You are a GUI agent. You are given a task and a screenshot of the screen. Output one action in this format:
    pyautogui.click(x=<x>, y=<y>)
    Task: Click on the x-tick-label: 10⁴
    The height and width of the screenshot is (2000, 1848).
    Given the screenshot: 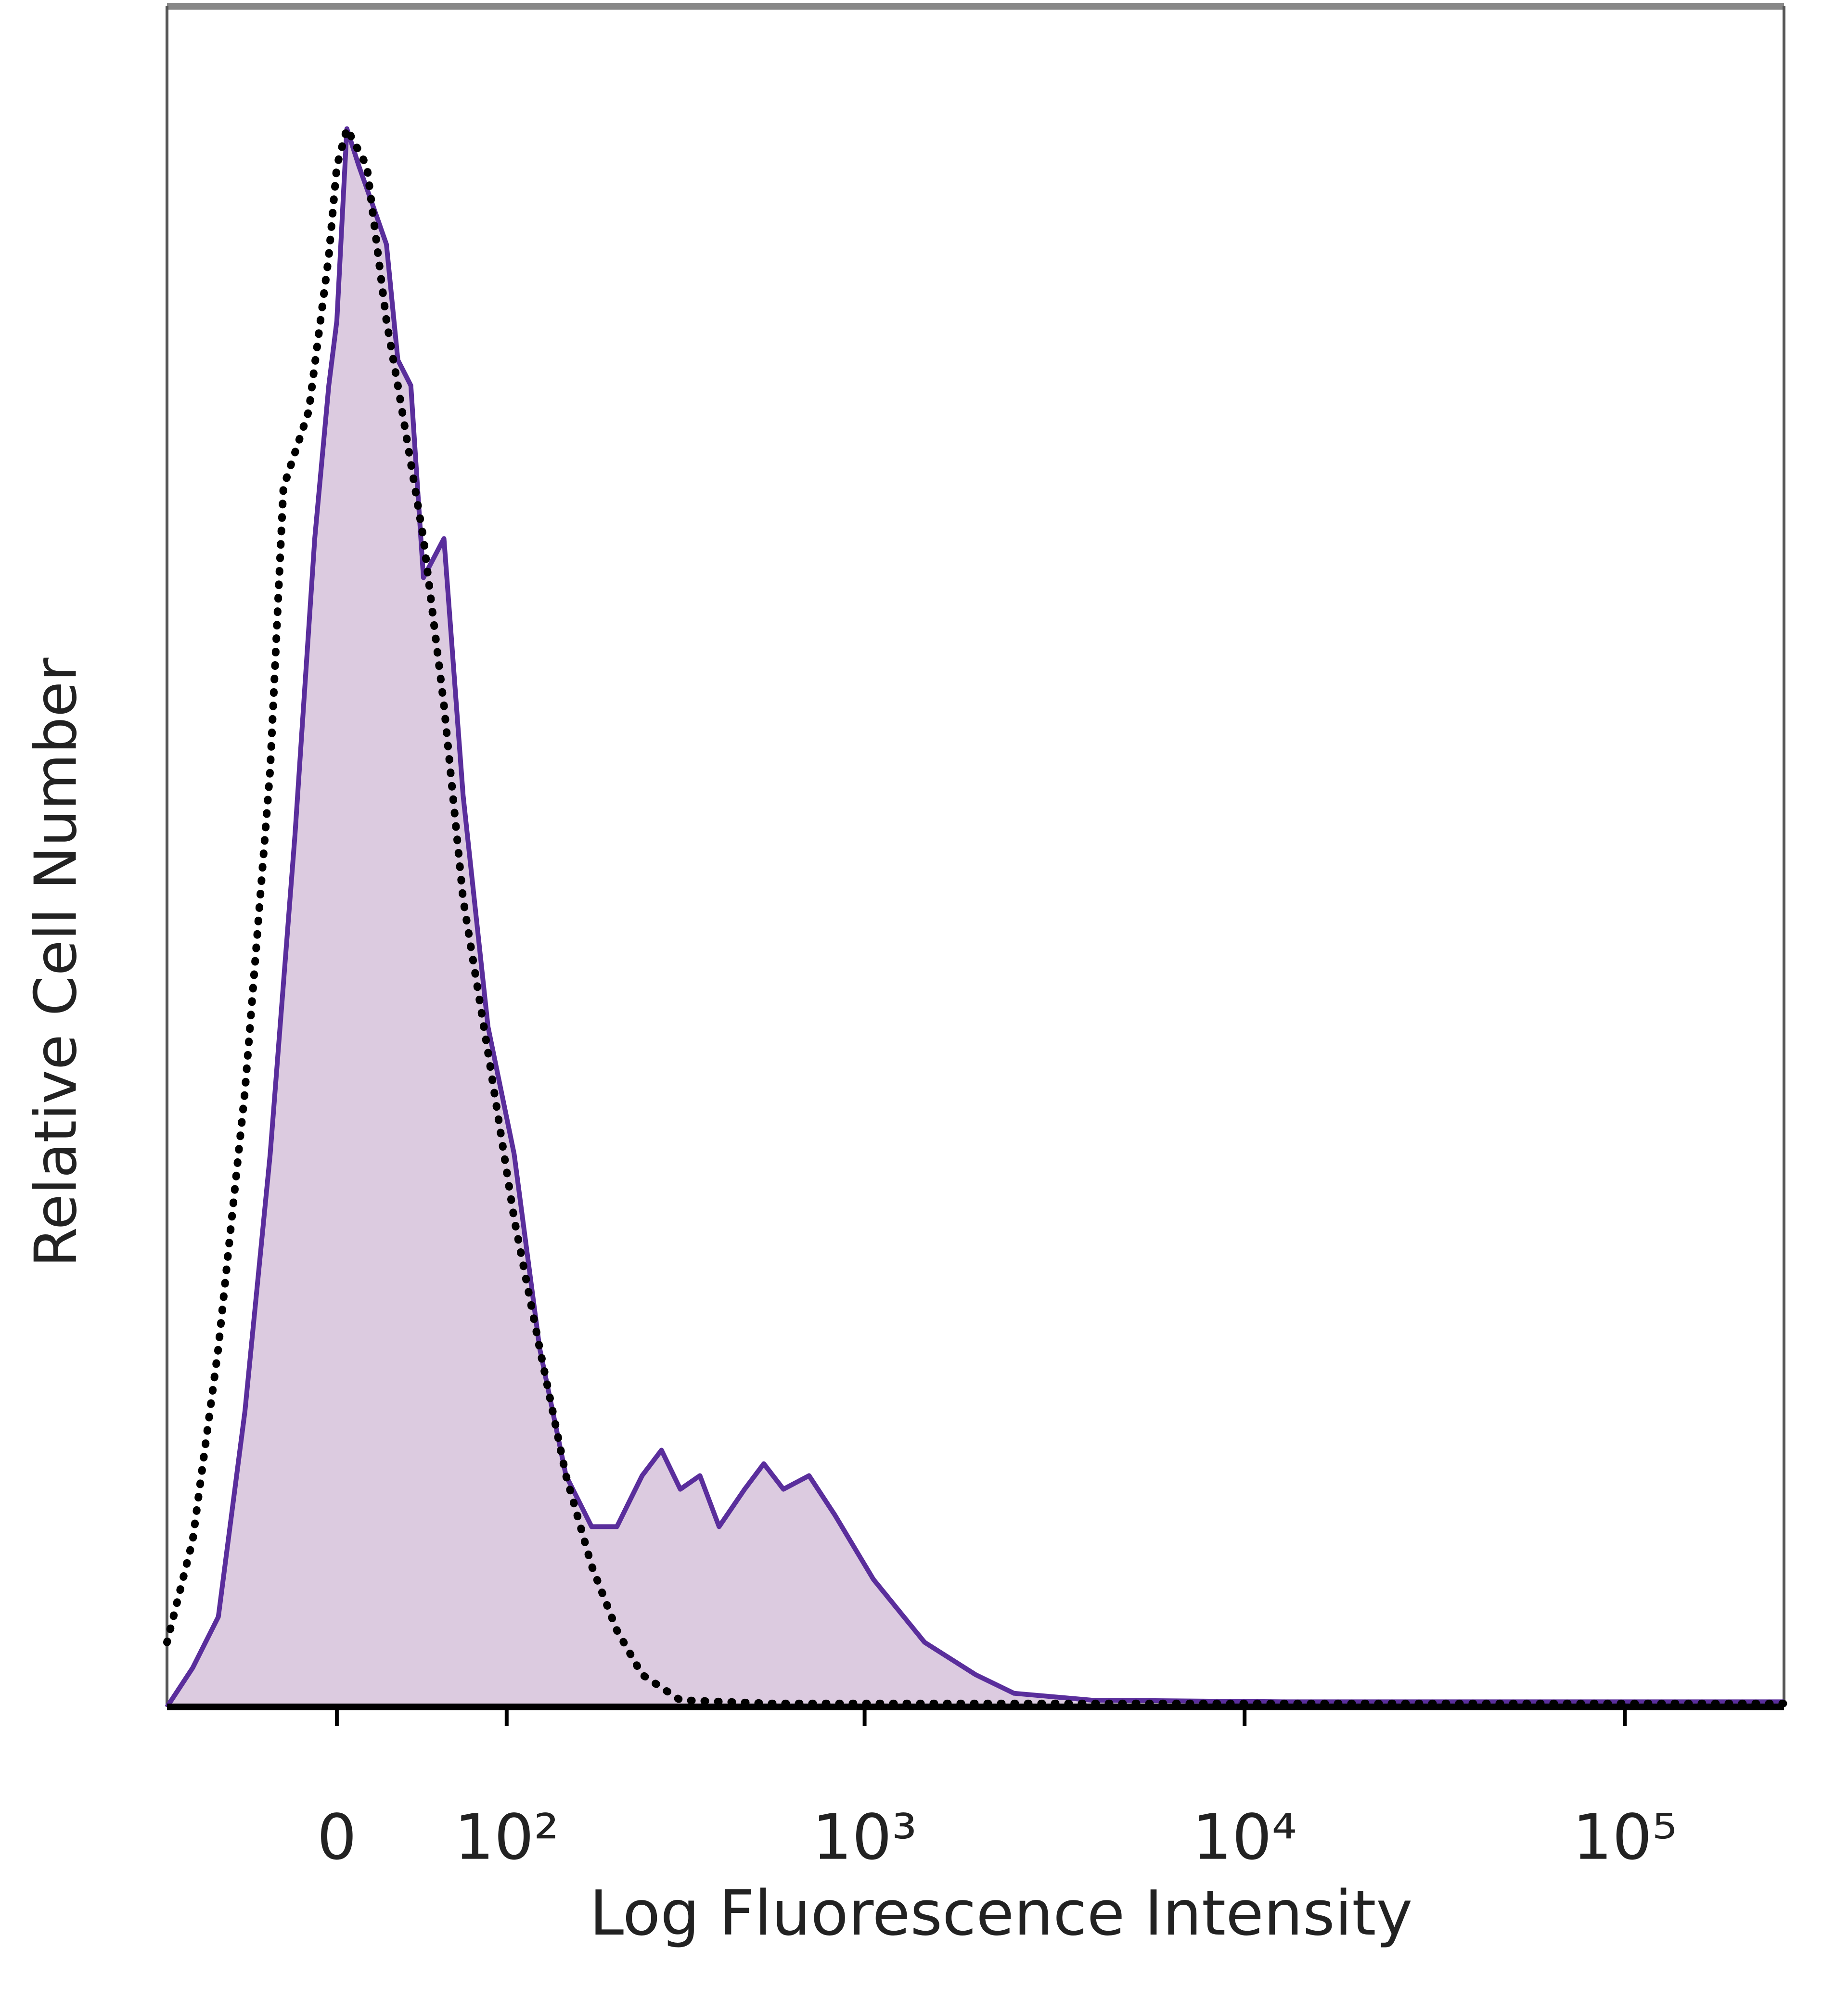 What is the action you would take?
    pyautogui.click(x=1244, y=1837)
    